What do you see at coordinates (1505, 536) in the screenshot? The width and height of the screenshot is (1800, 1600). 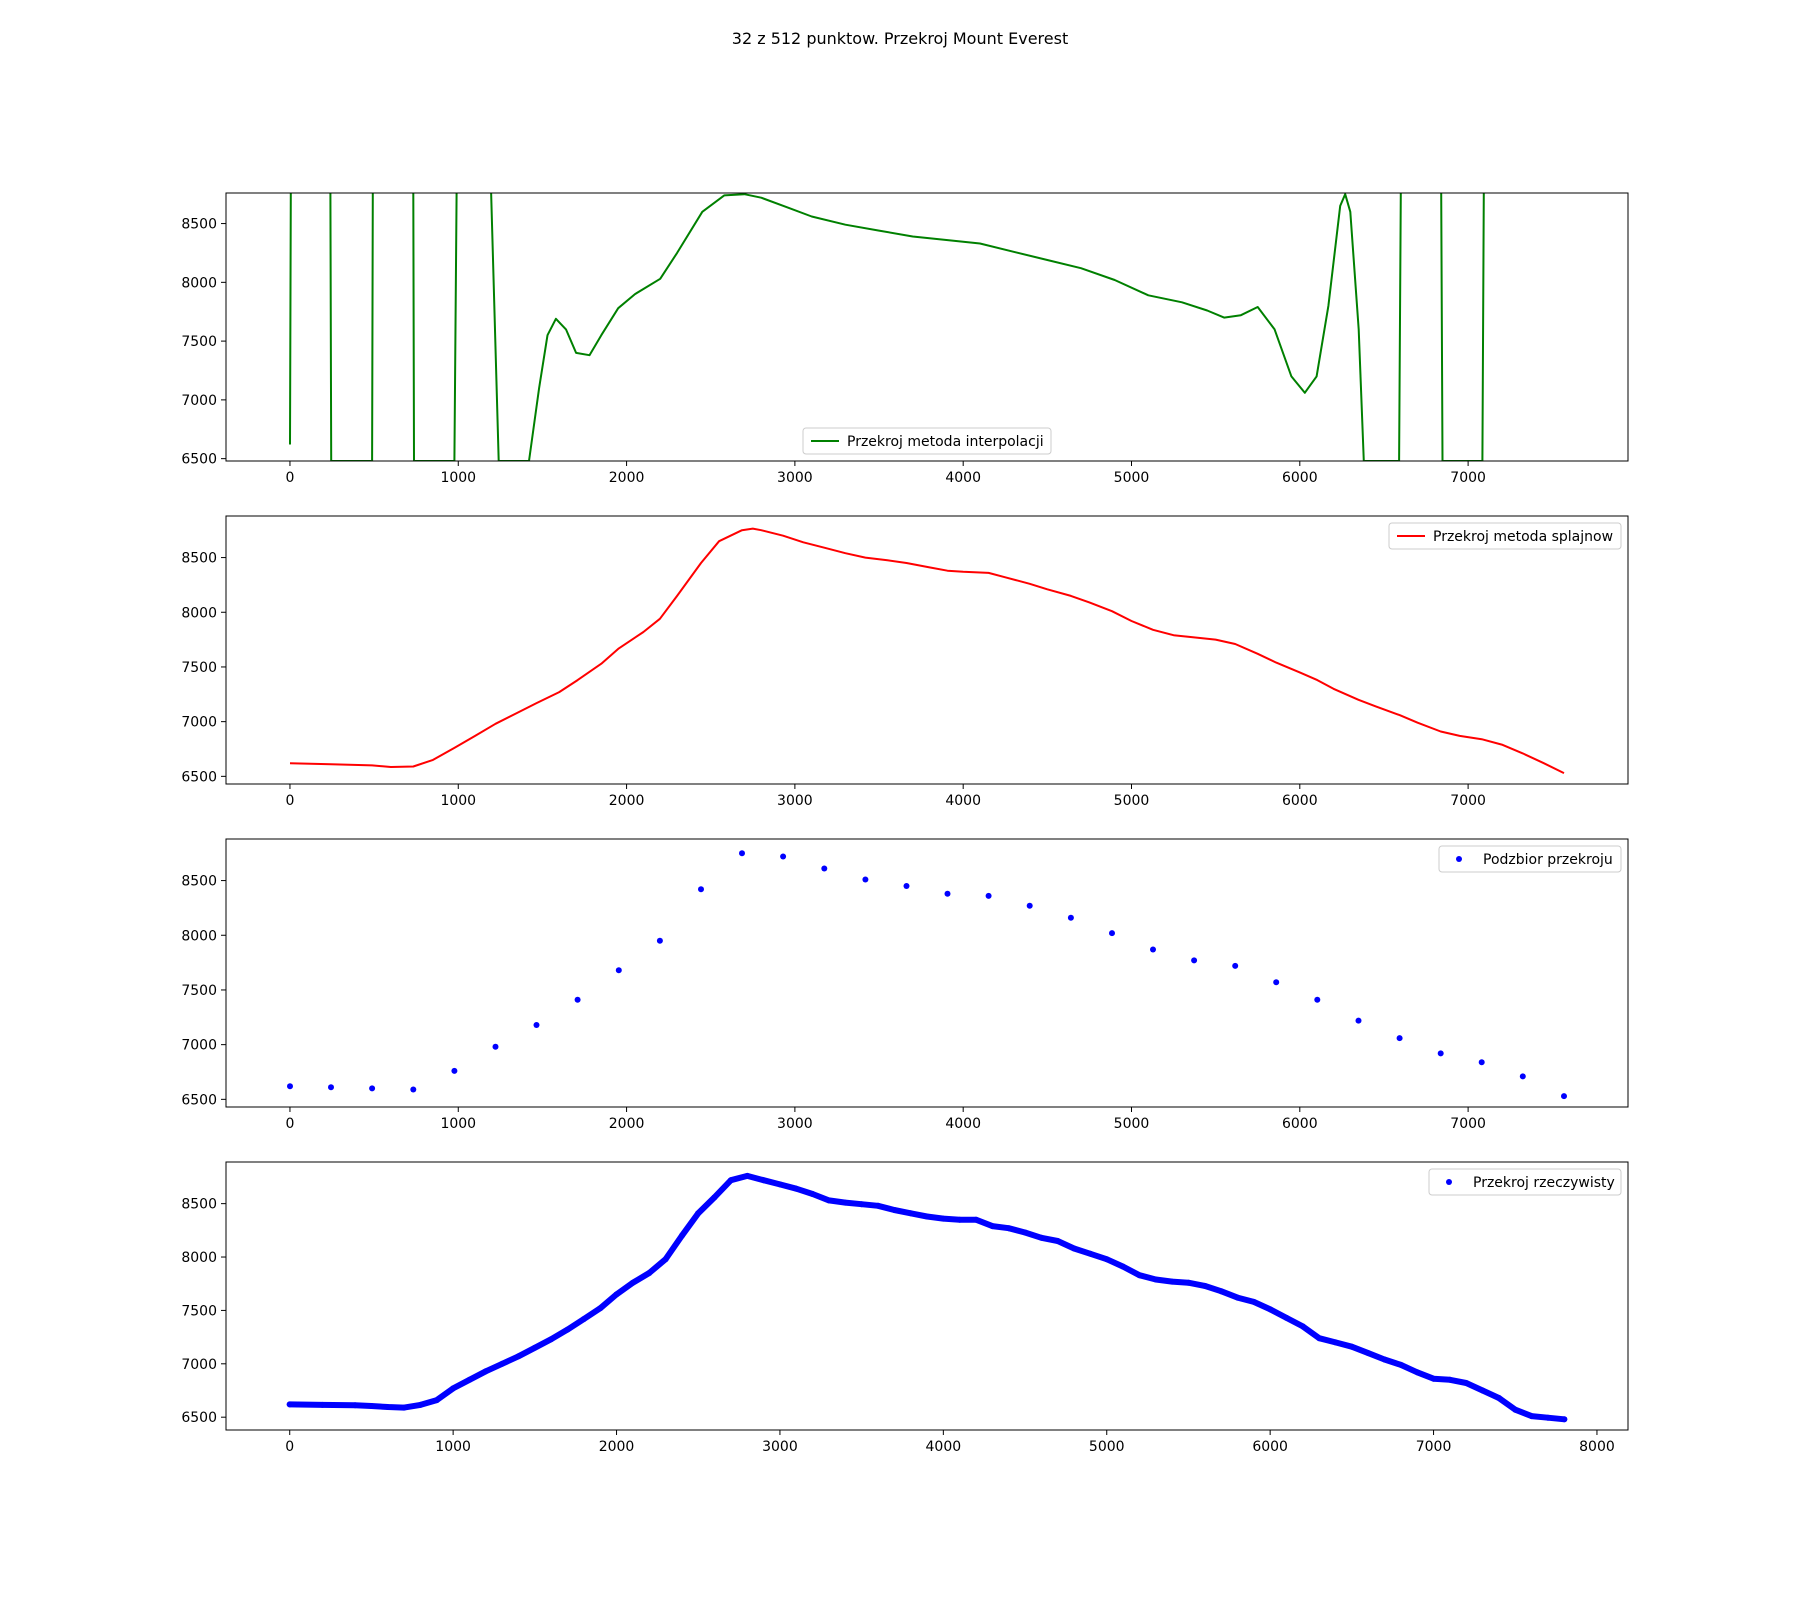 I see `legend: Przekroj metoda splajnow` at bounding box center [1505, 536].